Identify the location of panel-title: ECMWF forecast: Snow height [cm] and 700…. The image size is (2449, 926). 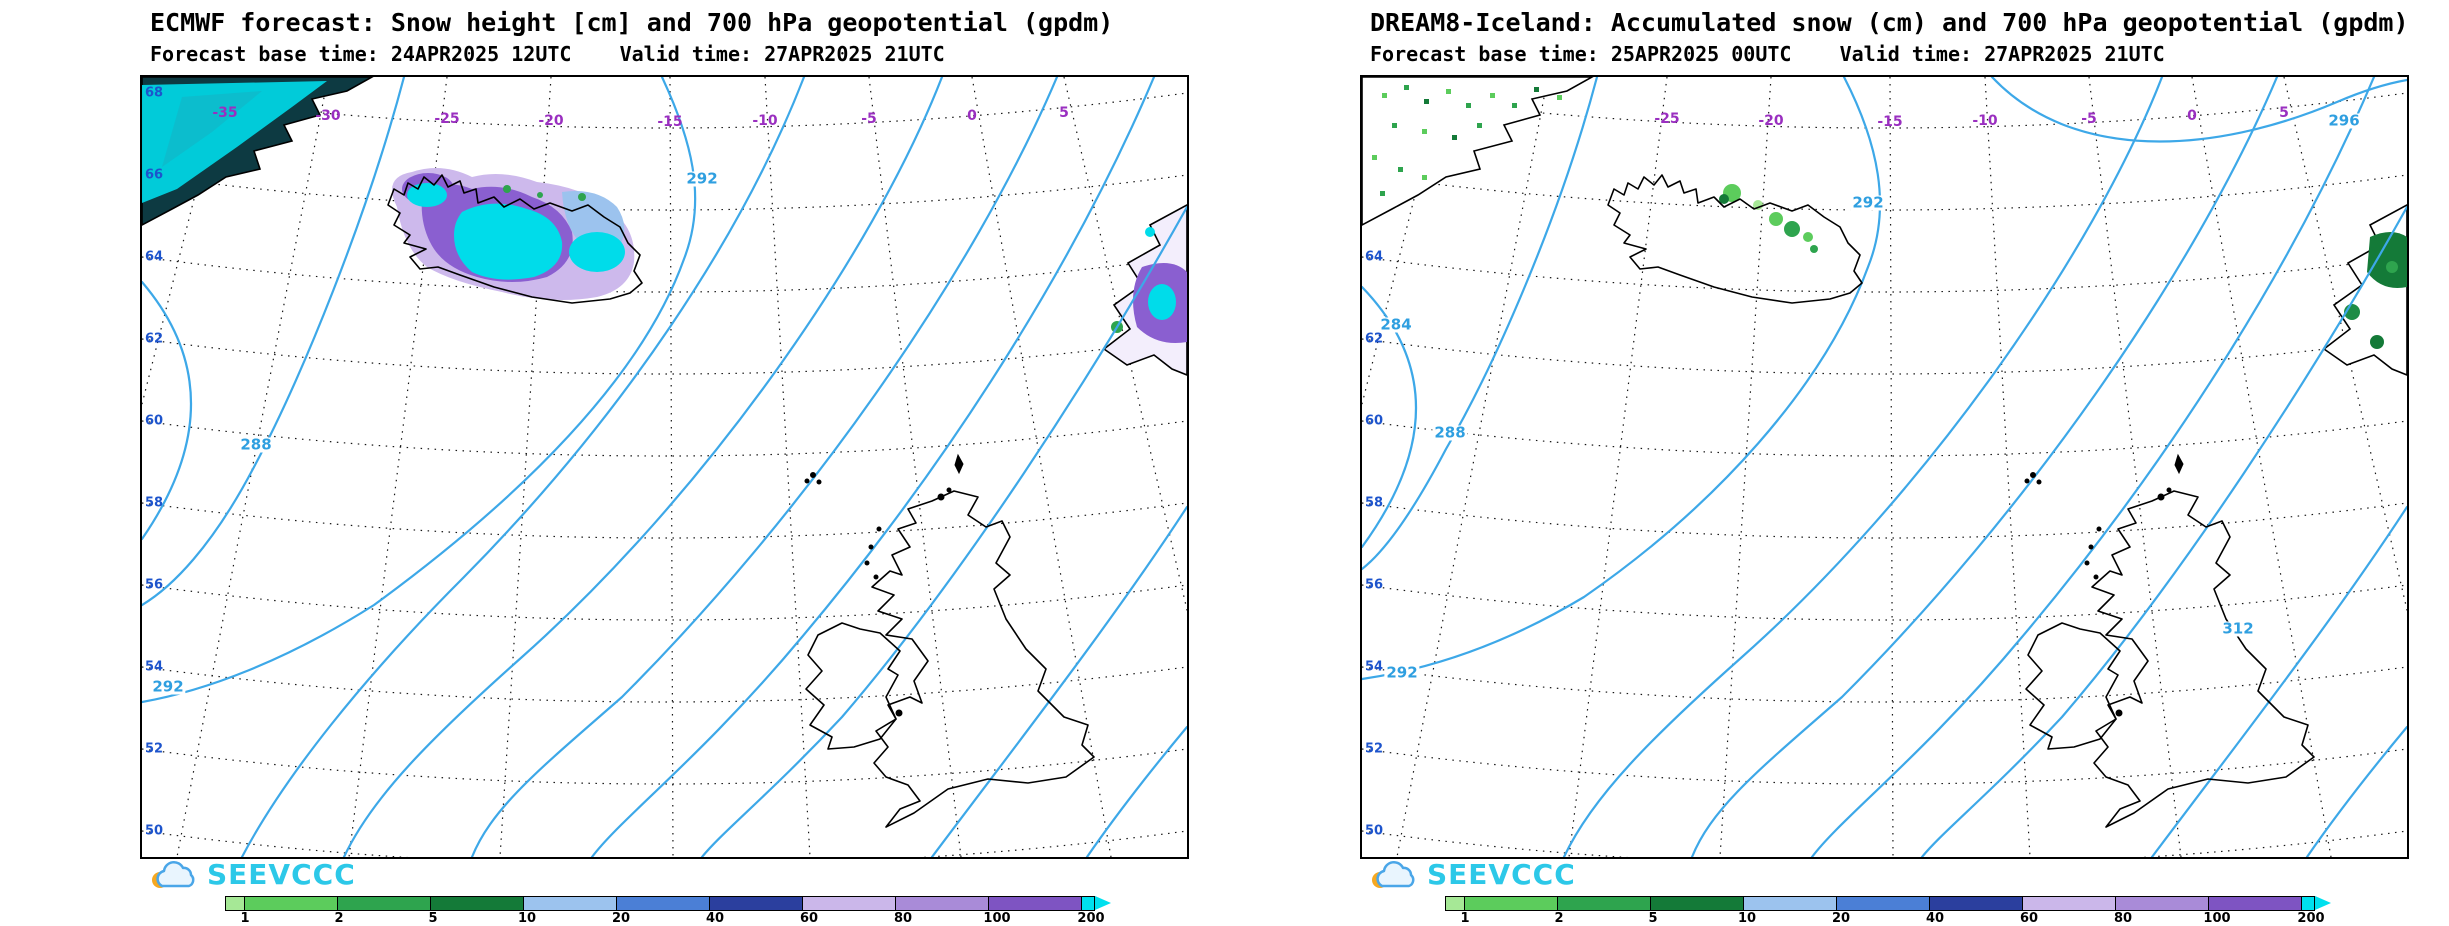
(632, 22).